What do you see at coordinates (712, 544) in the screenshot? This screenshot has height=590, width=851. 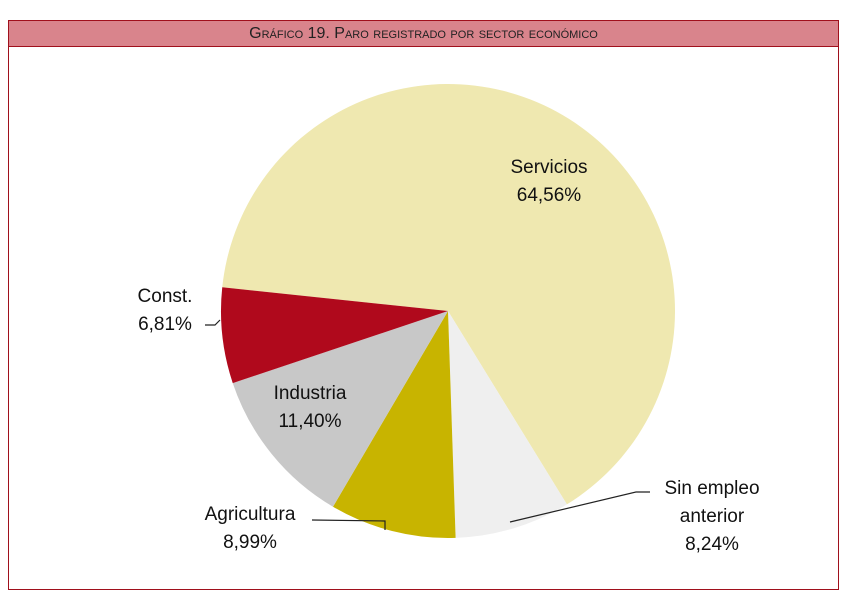 I see `value-label: 8,24%` at bounding box center [712, 544].